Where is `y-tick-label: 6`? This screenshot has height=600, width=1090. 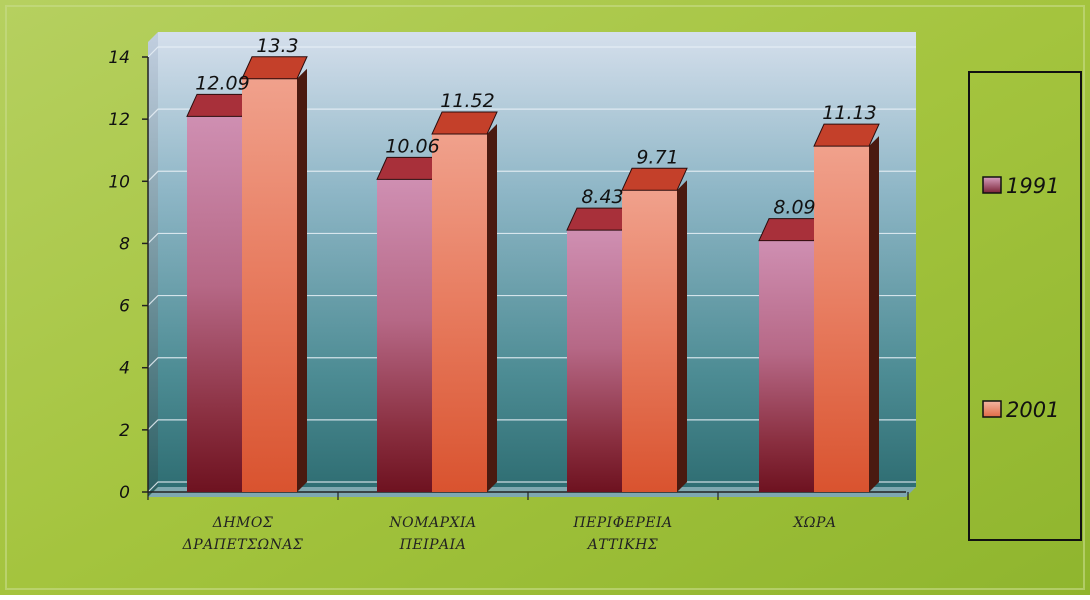
y-tick-label: 6 is located at coordinates (124, 307).